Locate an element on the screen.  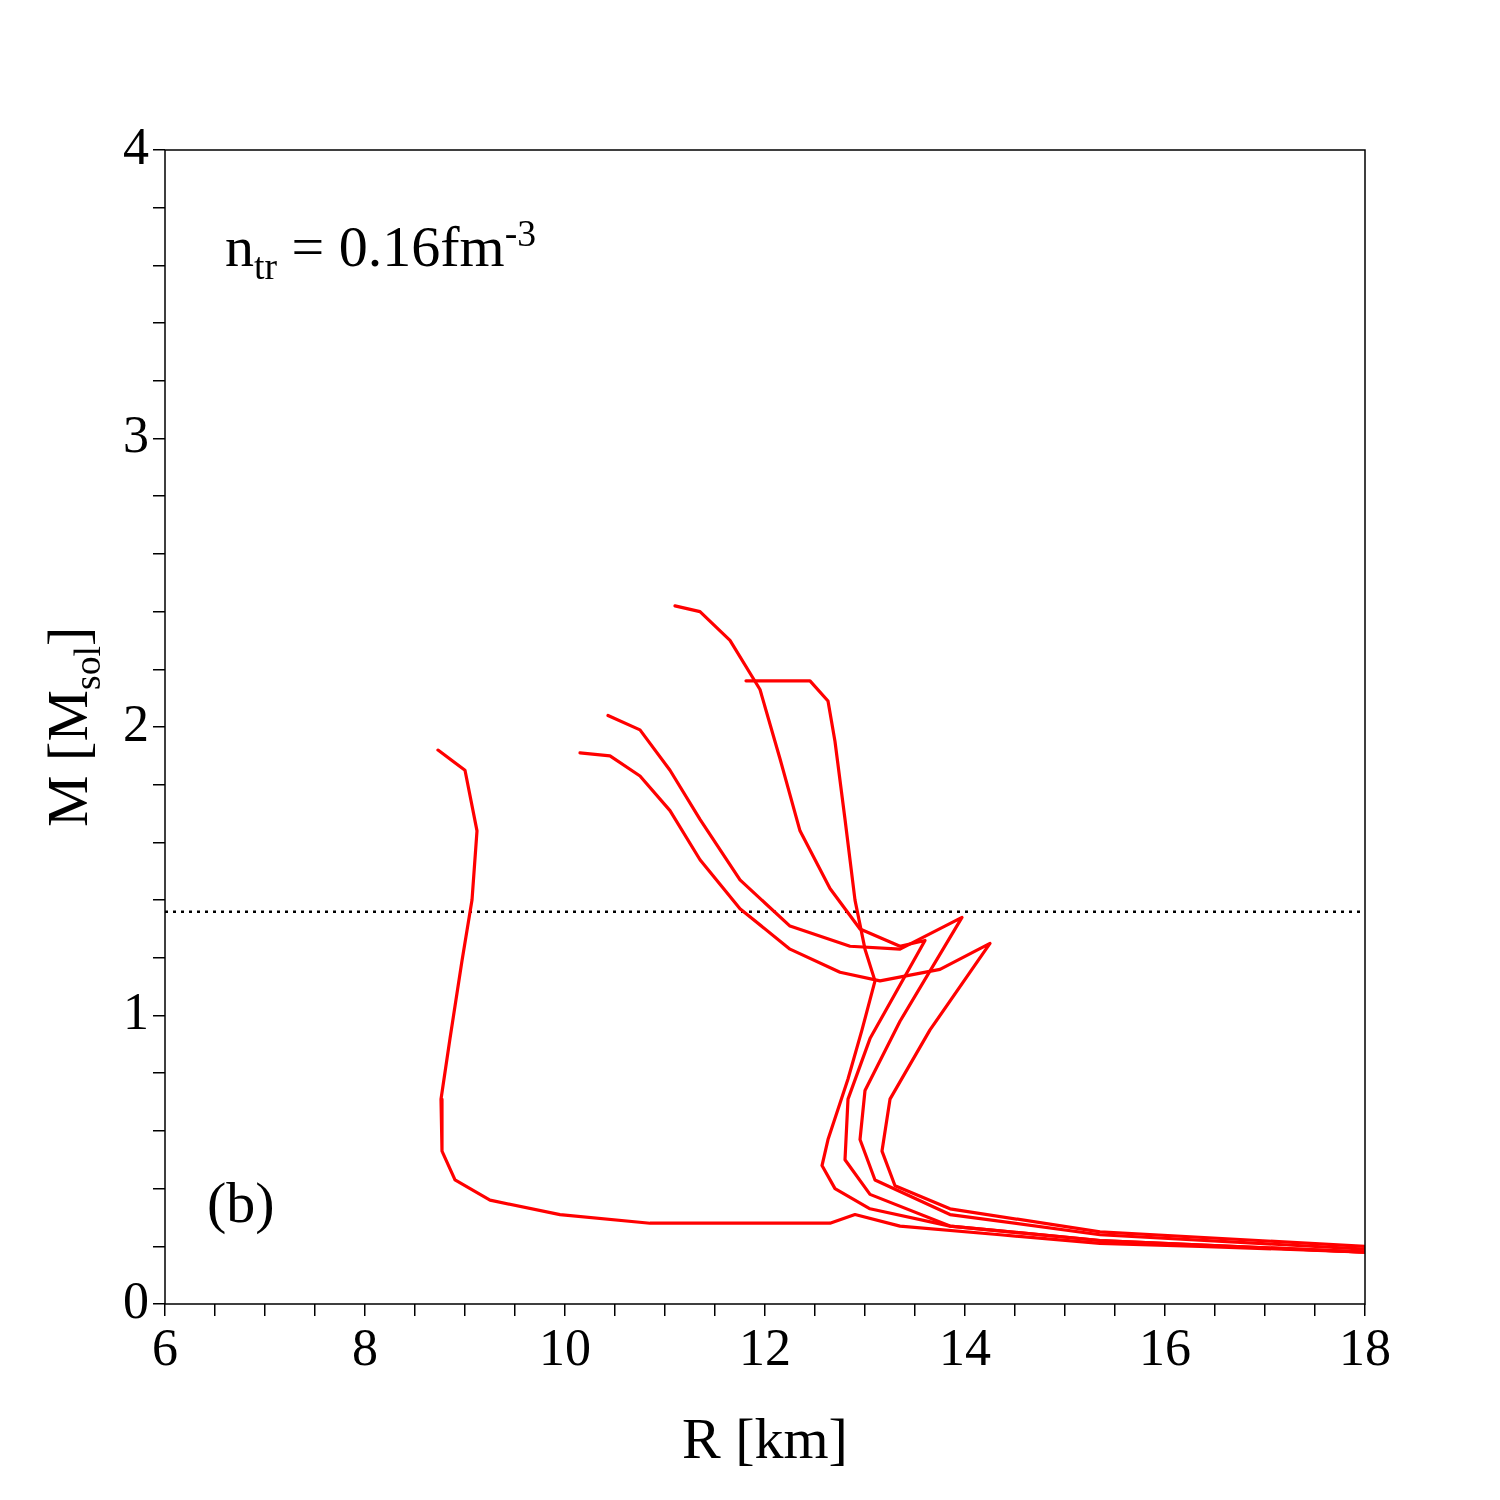
x-tick-label: 12 is located at coordinates (765, 1347).